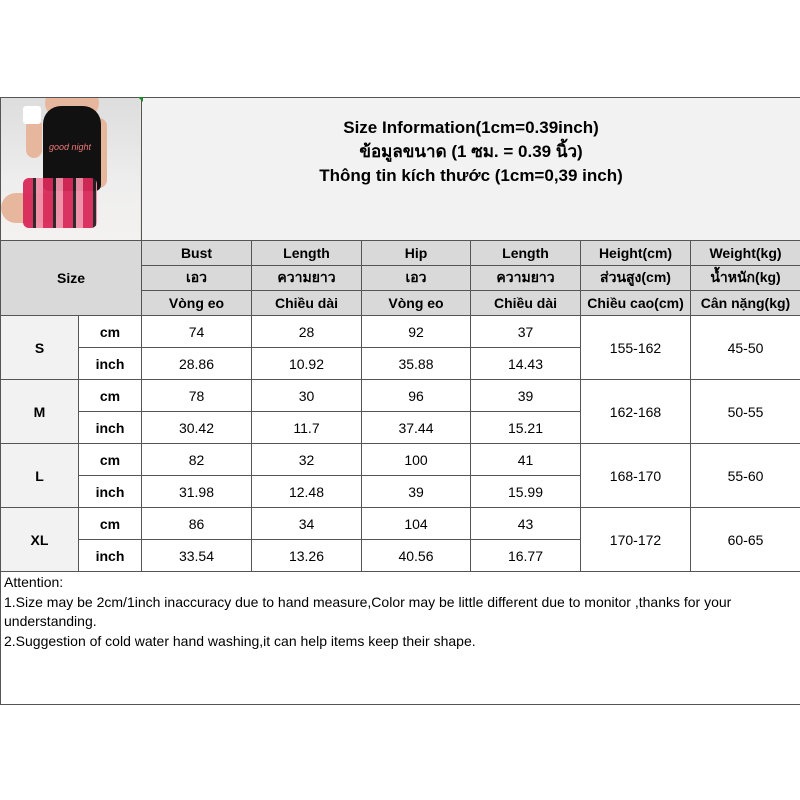 The image size is (800, 800). I want to click on measurement-cell: 43, so click(525, 523).